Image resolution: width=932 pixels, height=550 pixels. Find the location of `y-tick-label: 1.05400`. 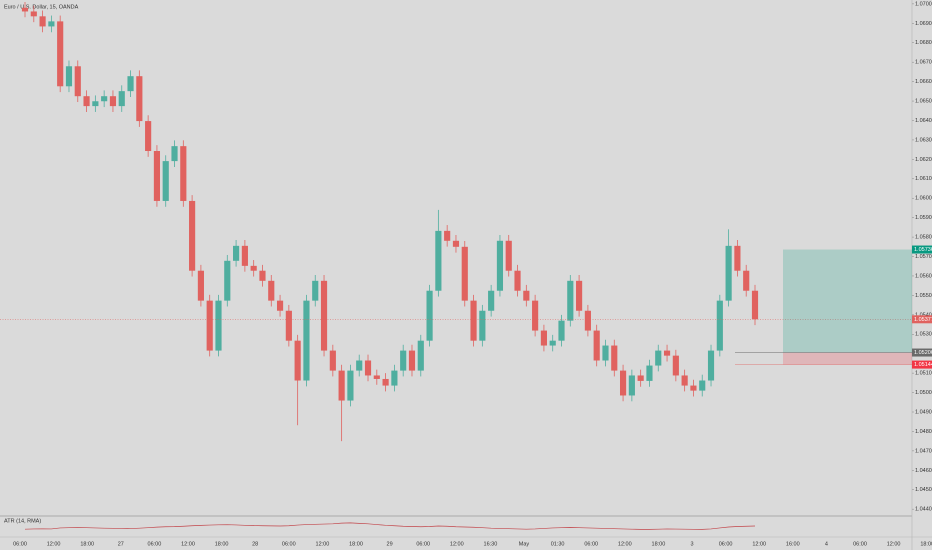

y-tick-label: 1.05400 is located at coordinates (923, 315).